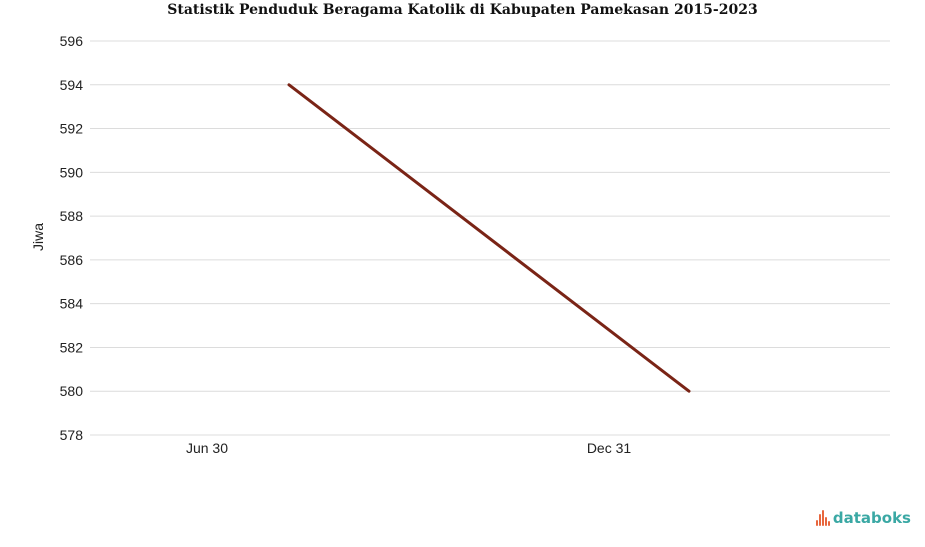 This screenshot has height=547, width=925. Describe the element at coordinates (871, 518) in the screenshot. I see `brand-name: databoks` at that location.